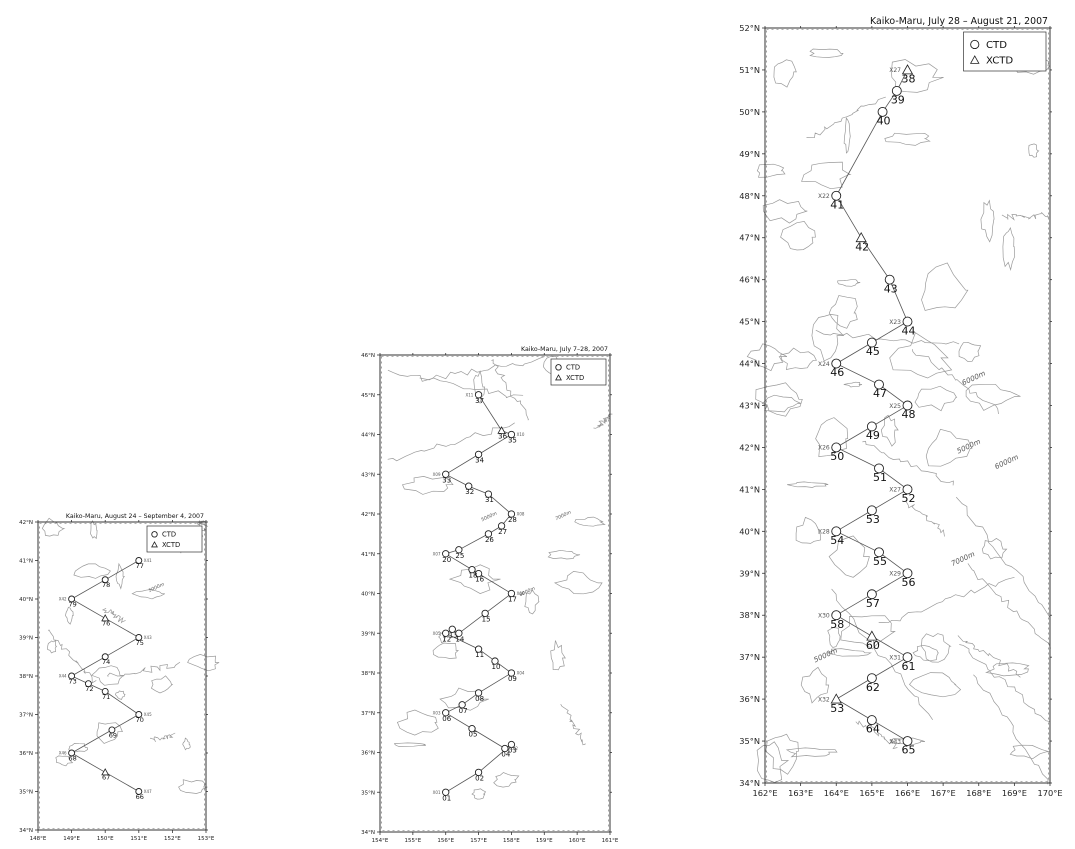  Describe the element at coordinates (437, 633) in the screenshot. I see `station-code-label: X05` at that location.